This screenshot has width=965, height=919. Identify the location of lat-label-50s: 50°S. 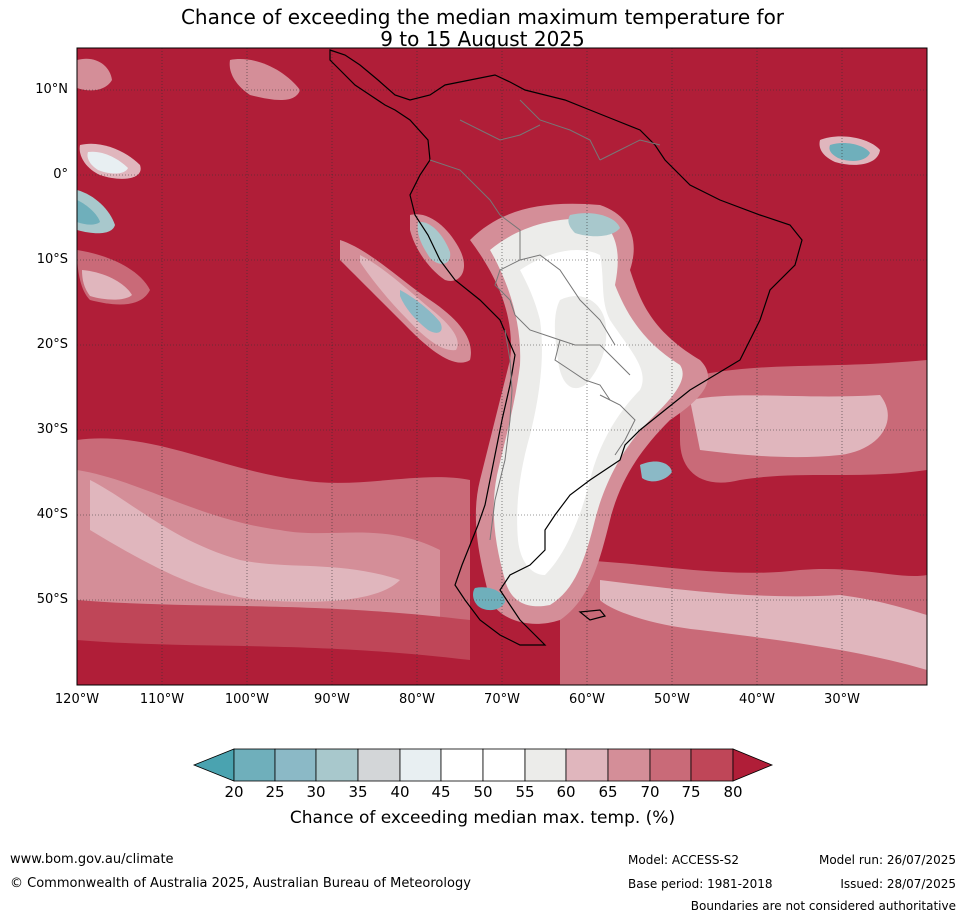
(52, 599).